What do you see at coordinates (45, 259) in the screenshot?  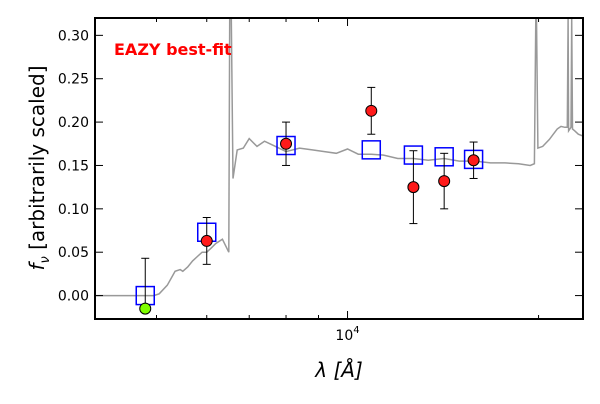 I see `y-axis-subscript: ν` at bounding box center [45, 259].